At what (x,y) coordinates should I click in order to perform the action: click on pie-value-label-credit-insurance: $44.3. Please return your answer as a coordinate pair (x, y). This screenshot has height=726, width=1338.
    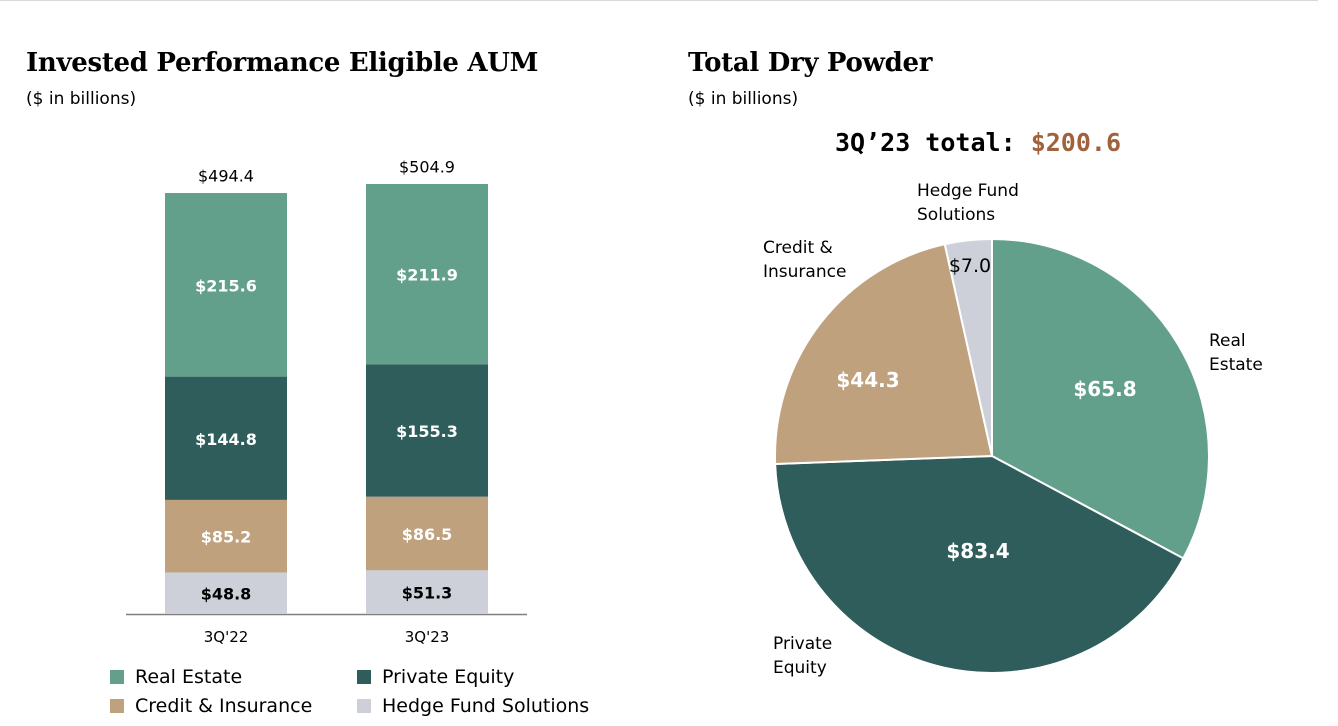
    Looking at the image, I should click on (867, 380).